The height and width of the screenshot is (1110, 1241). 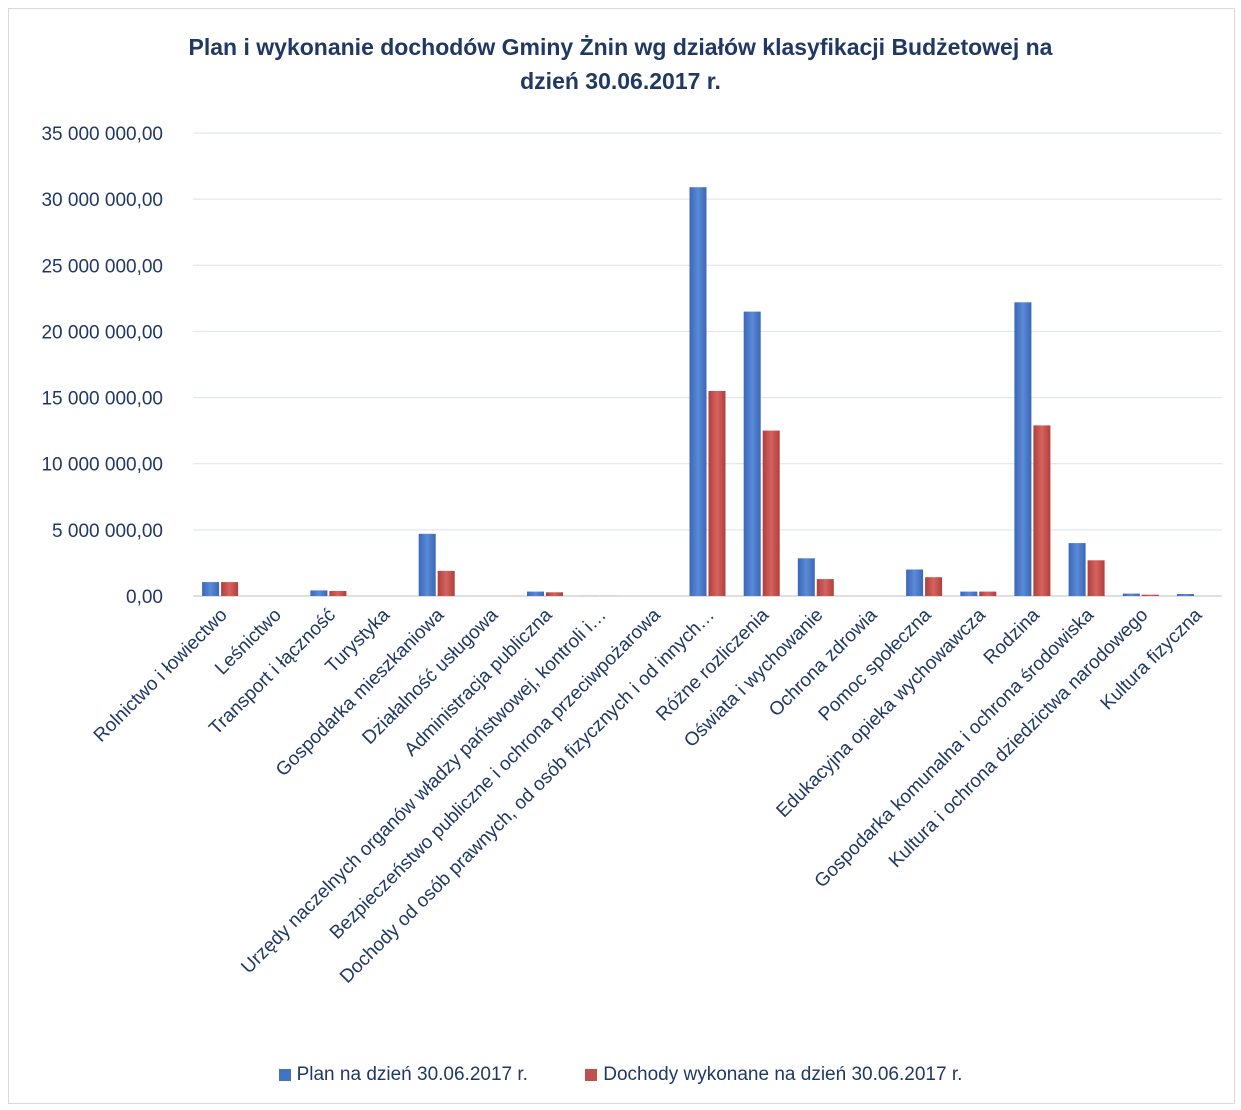 What do you see at coordinates (284, 1075) in the screenshot?
I see `legend-swatch-plan` at bounding box center [284, 1075].